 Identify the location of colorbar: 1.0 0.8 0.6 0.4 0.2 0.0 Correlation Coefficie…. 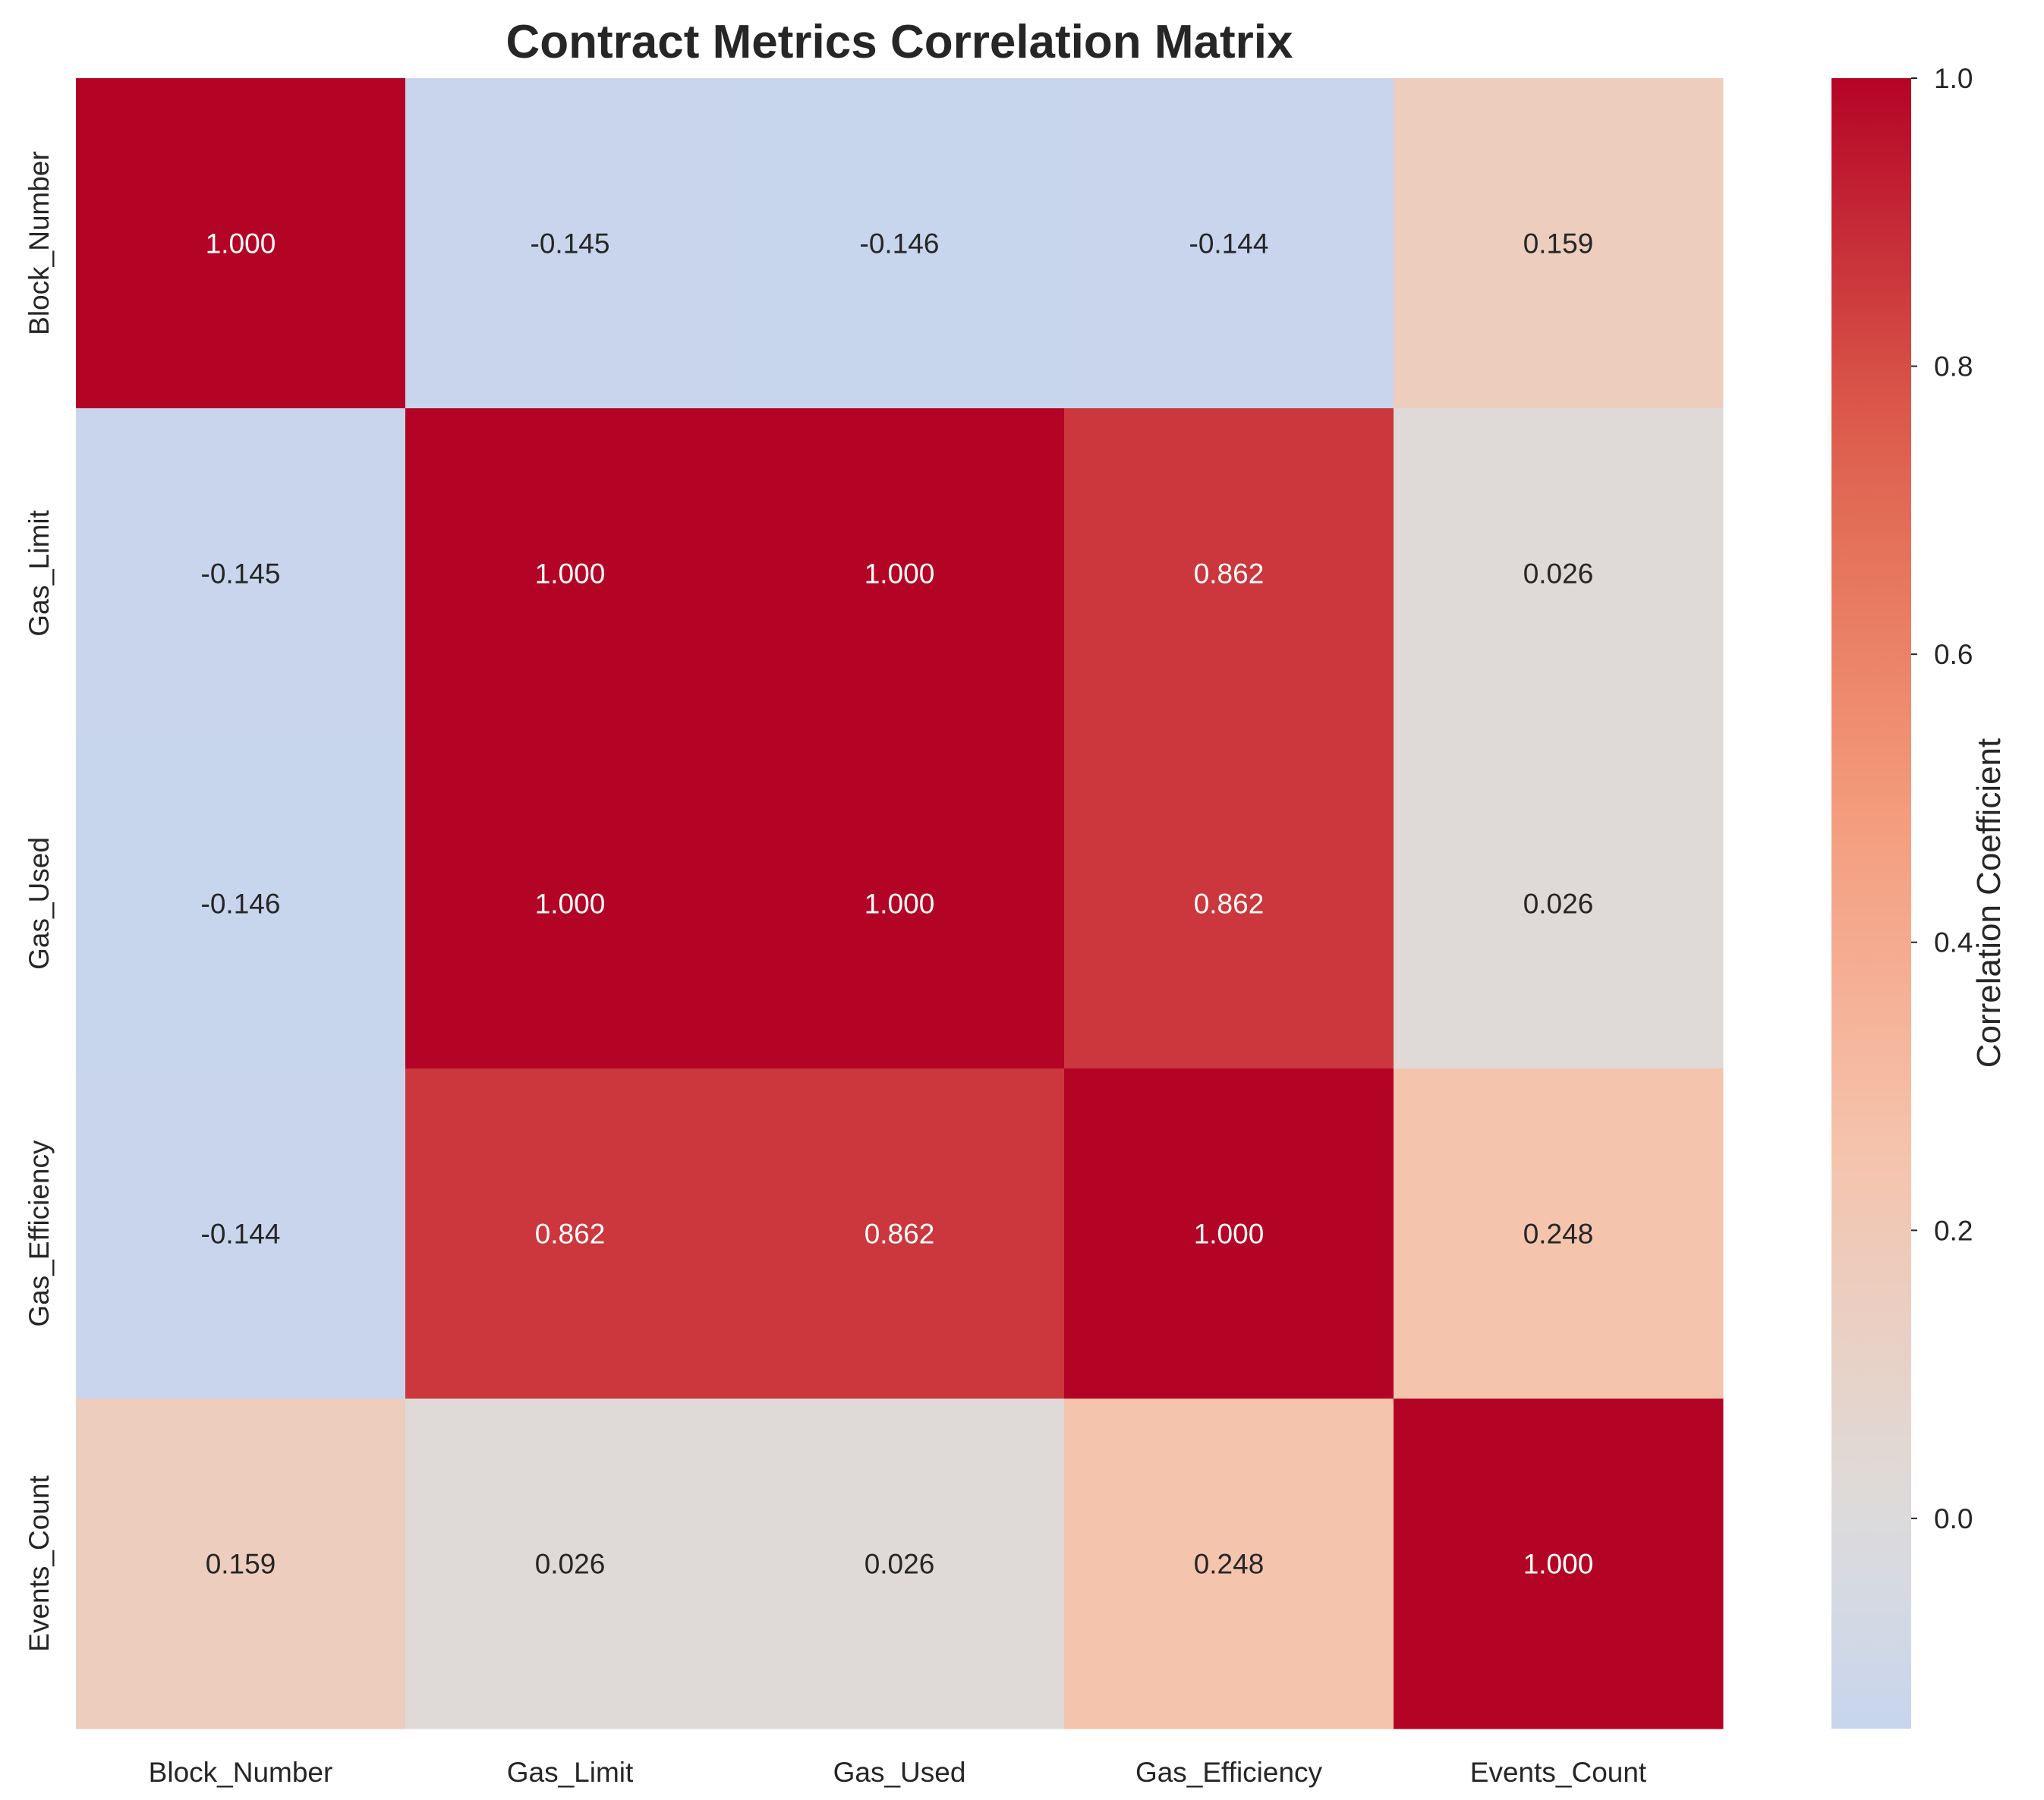
(1919, 896).